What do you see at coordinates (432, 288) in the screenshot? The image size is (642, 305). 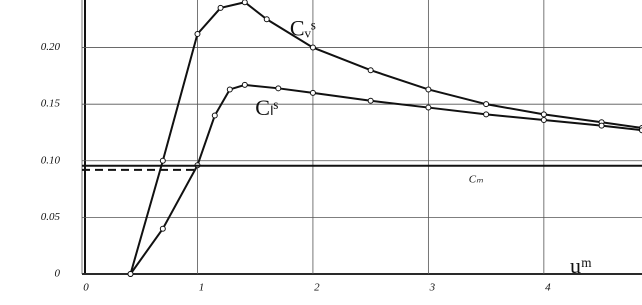 I see `x-tick-label: 3` at bounding box center [432, 288].